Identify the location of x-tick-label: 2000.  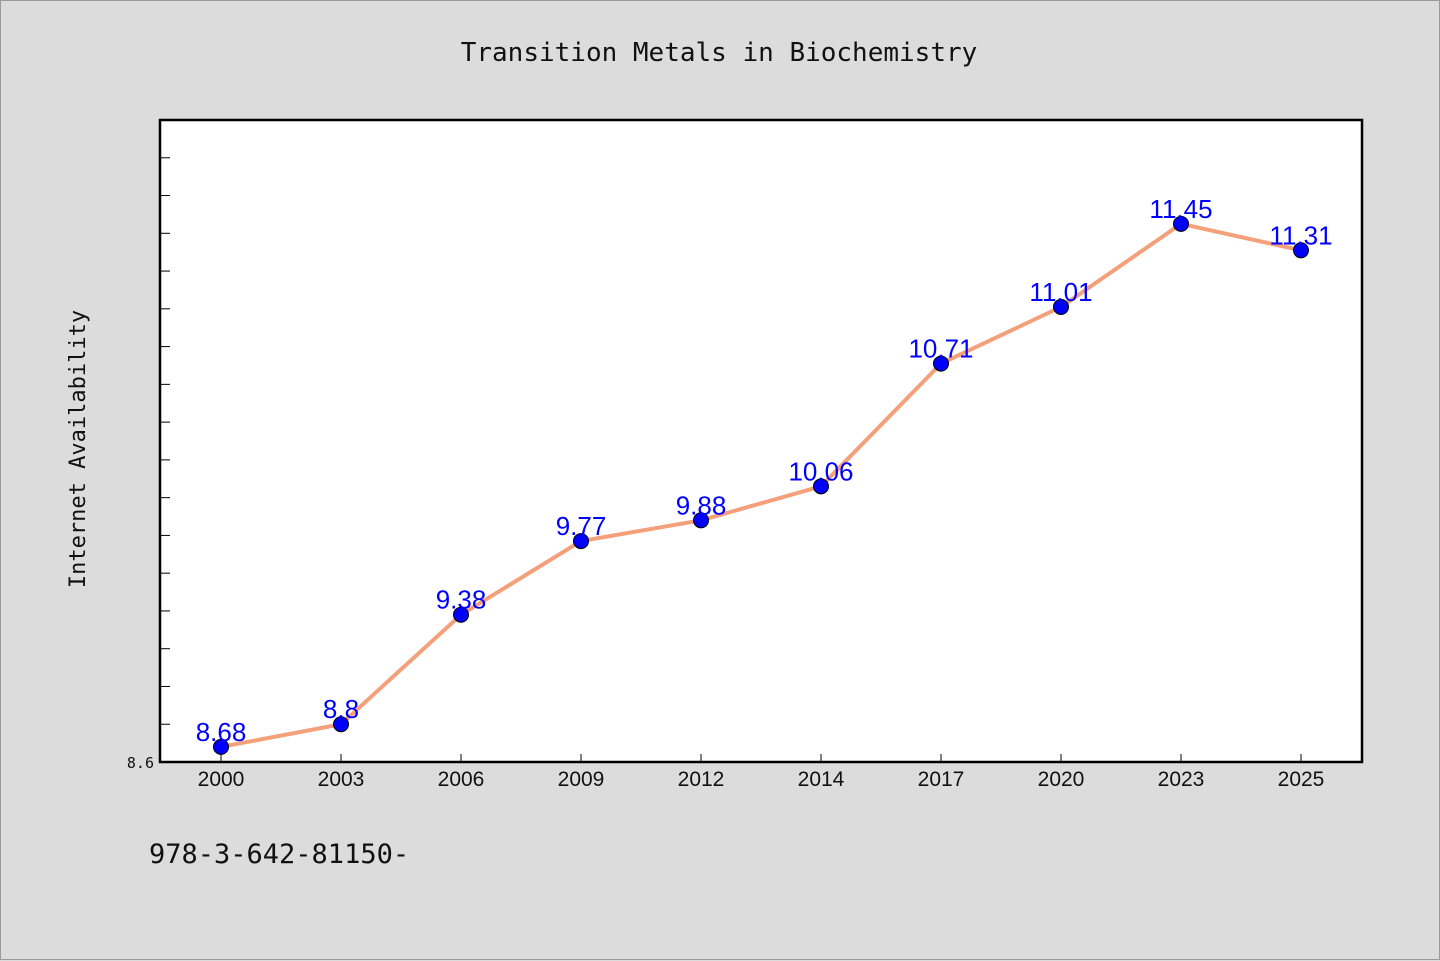
(221, 779).